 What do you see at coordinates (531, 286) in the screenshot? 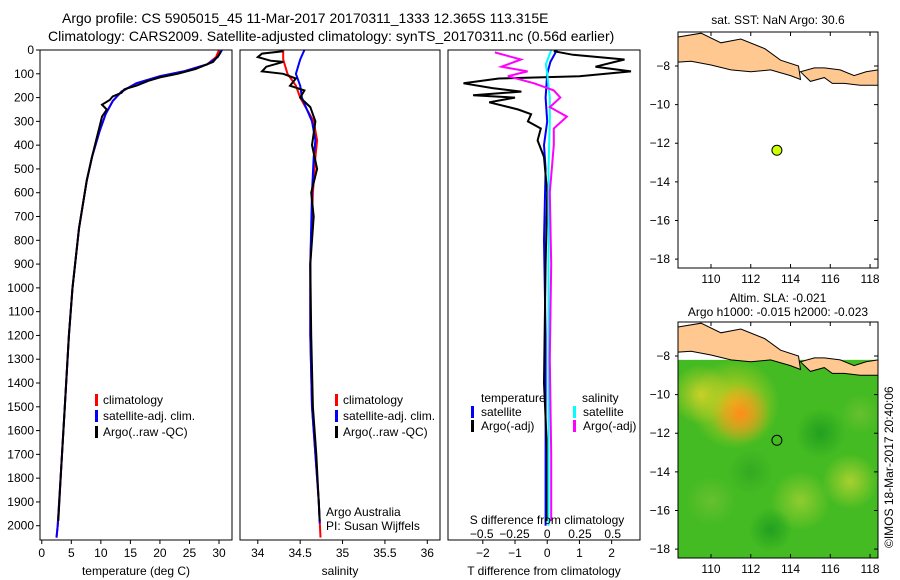
I see `series-line-s-argo-adj-` at bounding box center [531, 286].